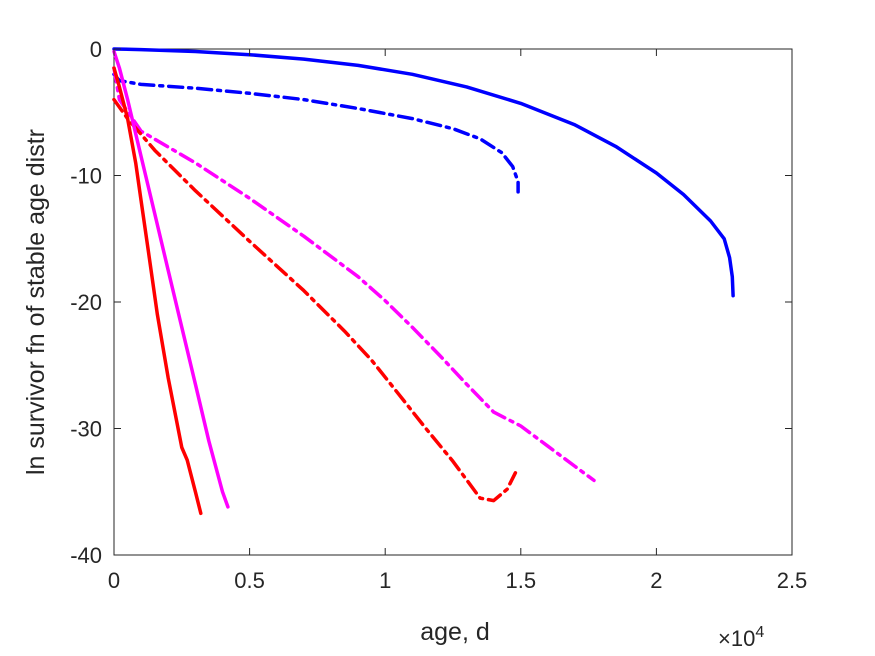 The image size is (875, 656). What do you see at coordinates (455, 632) in the screenshot?
I see `x-axis-label: age, d` at bounding box center [455, 632].